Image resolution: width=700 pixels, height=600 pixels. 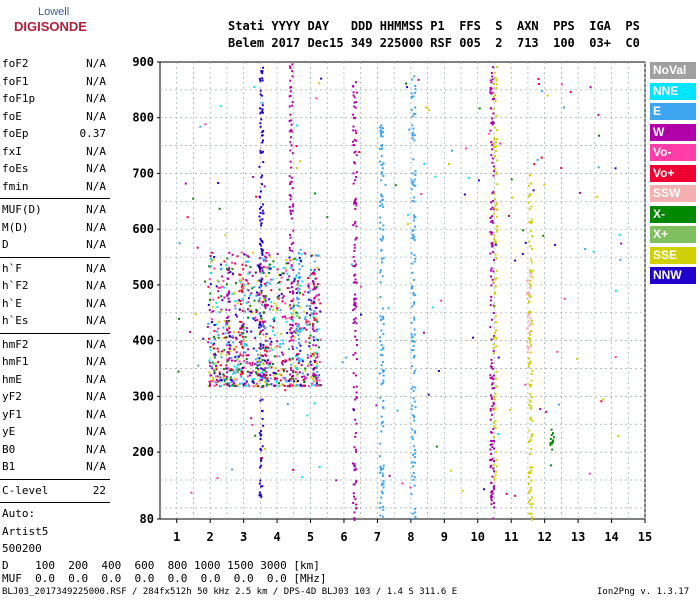 What do you see at coordinates (54, 304) in the screenshot?
I see `param-row: h`E N/A` at bounding box center [54, 304].